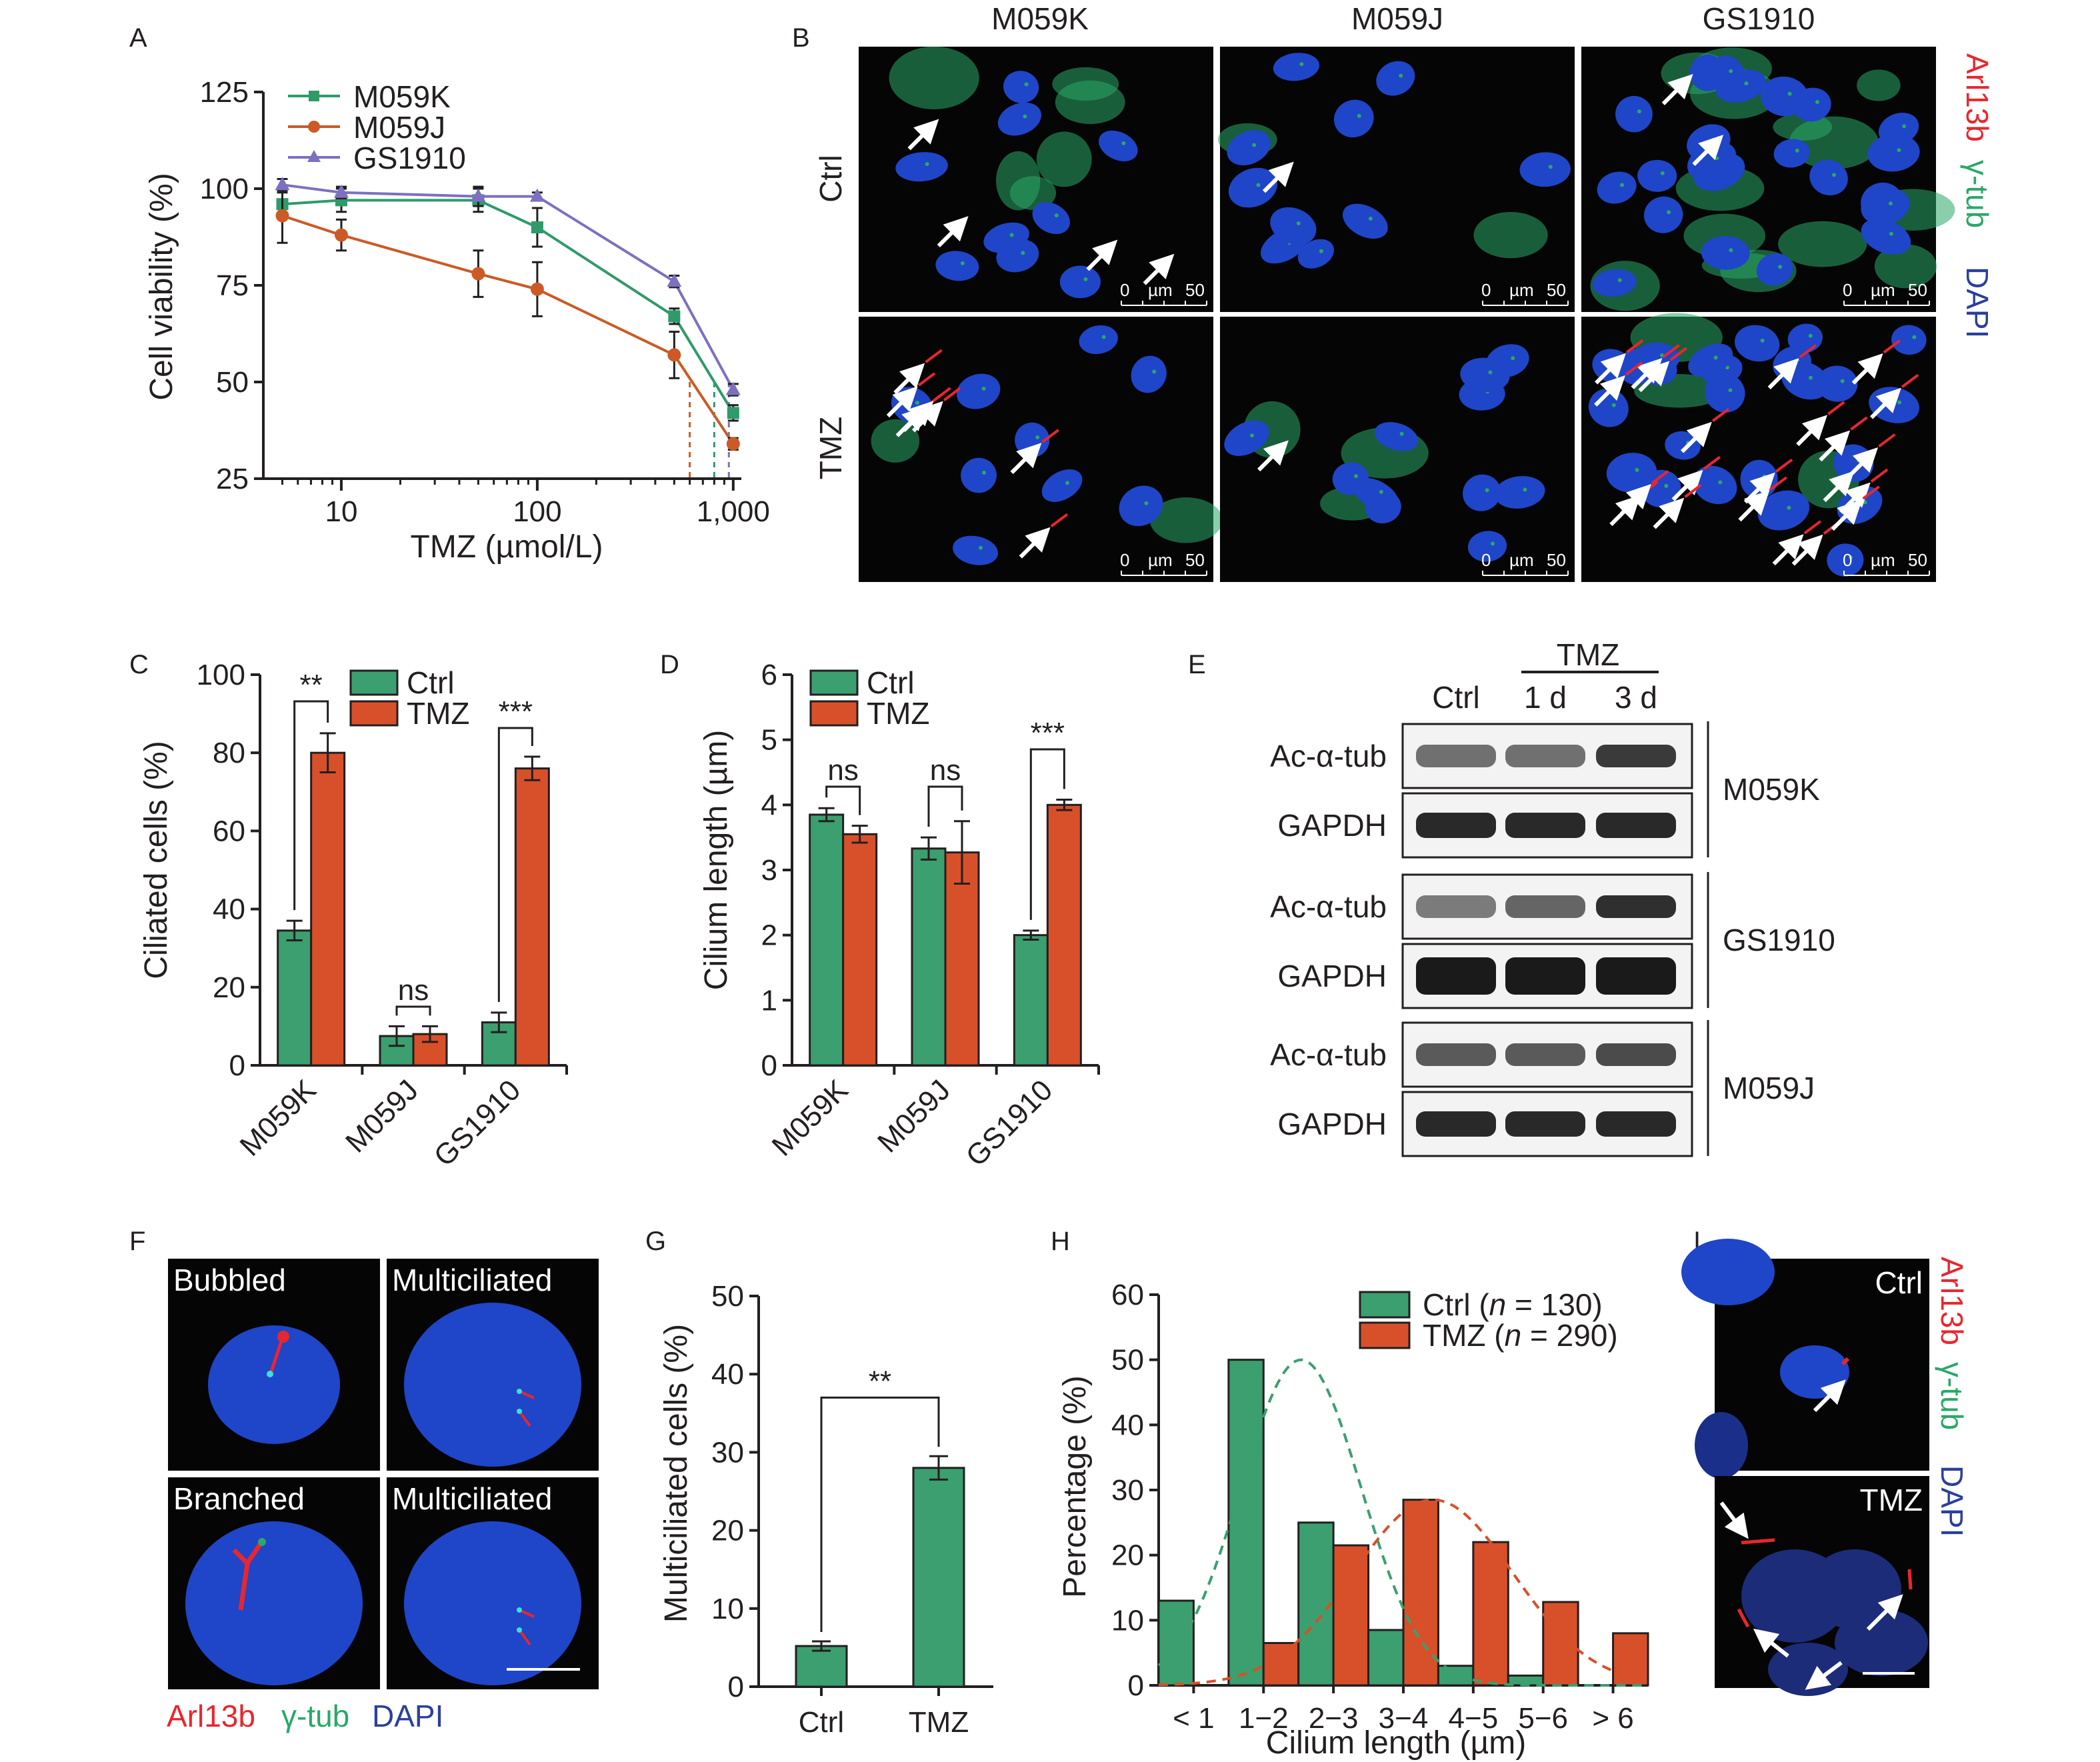 This screenshot has height=1762, width=2100. Describe the element at coordinates (1883, 290) in the screenshot. I see `scale-bar-unit: µm` at that location.